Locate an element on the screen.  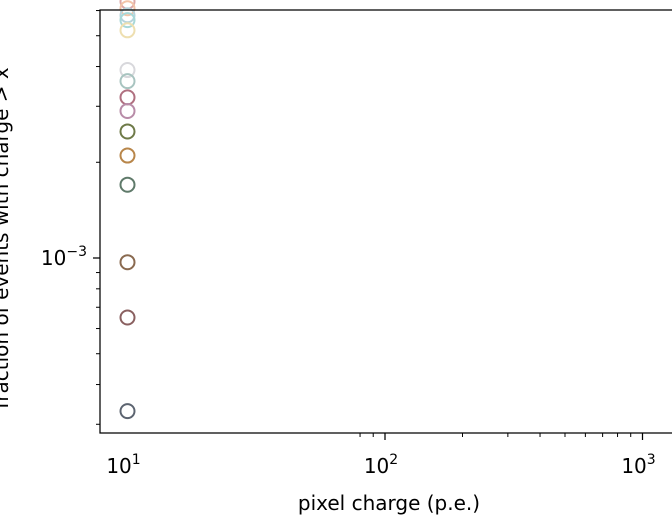
y-axis-ticks is located at coordinates (96, 218).